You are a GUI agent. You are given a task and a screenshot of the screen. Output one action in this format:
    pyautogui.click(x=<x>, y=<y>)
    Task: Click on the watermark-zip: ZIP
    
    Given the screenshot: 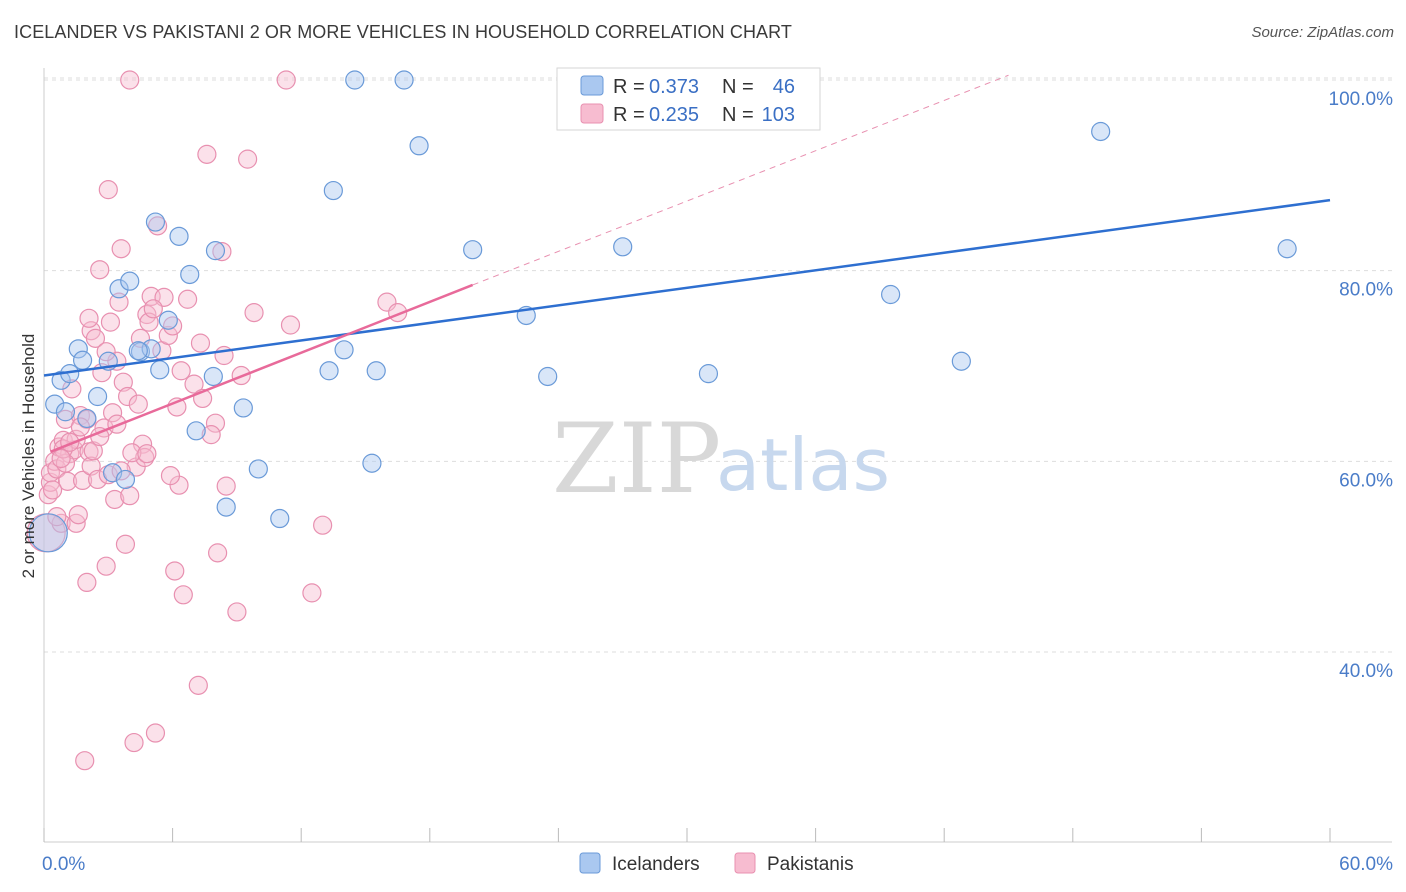 What is the action you would take?
    pyautogui.click(x=636, y=459)
    